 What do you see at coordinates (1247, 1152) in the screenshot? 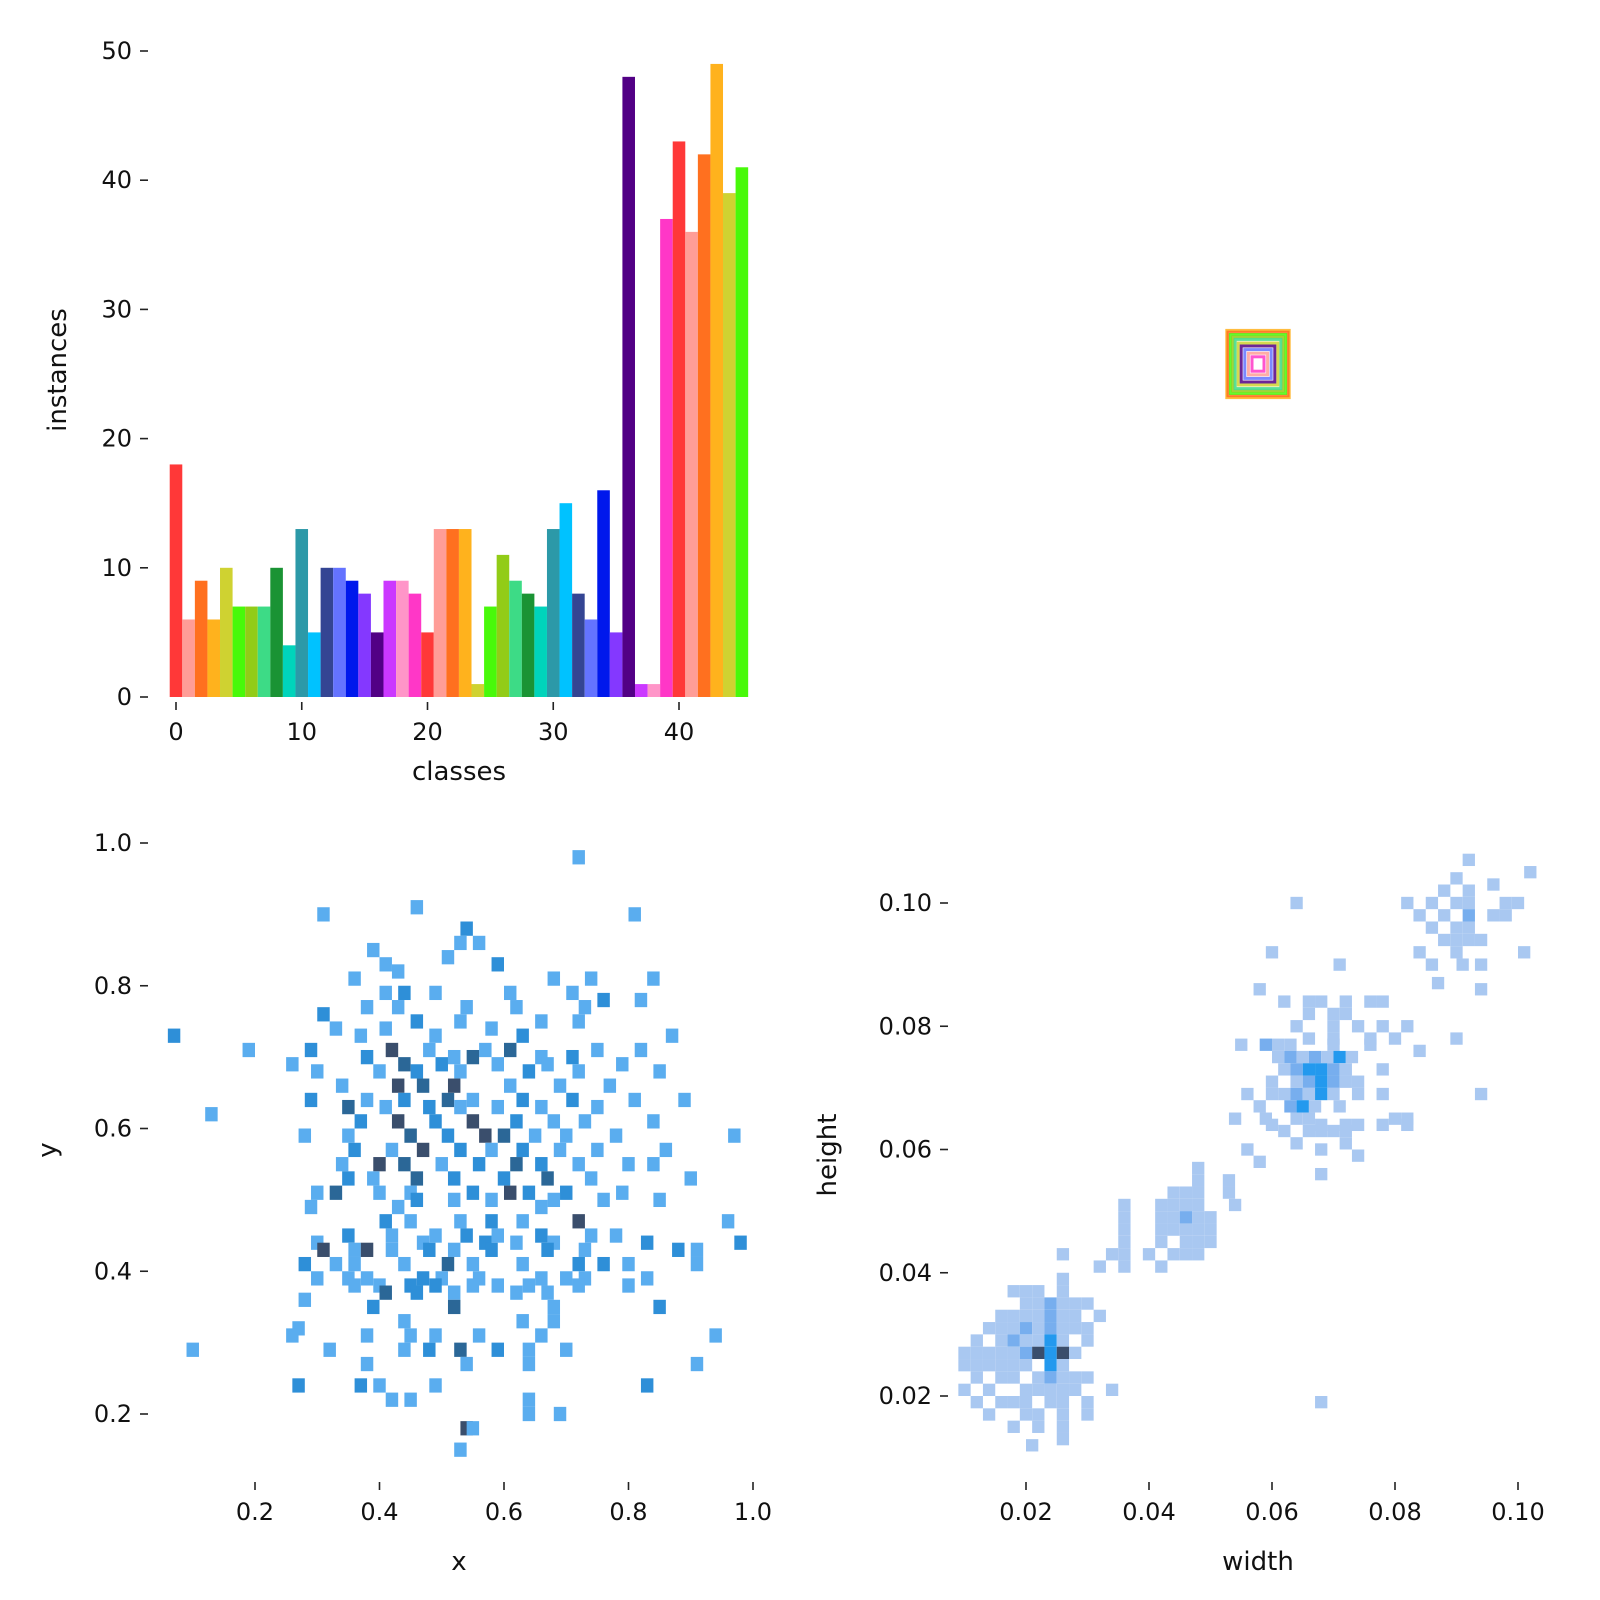
I see `wh-heatmap-cells` at bounding box center [1247, 1152].